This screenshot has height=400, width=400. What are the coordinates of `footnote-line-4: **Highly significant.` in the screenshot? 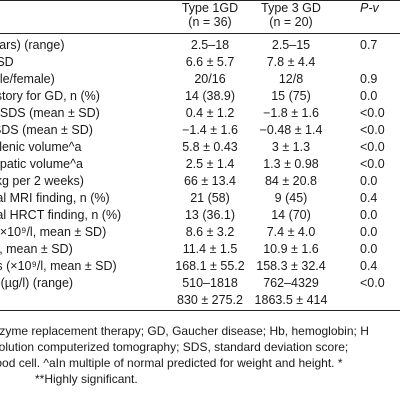 It's located at (86, 379).